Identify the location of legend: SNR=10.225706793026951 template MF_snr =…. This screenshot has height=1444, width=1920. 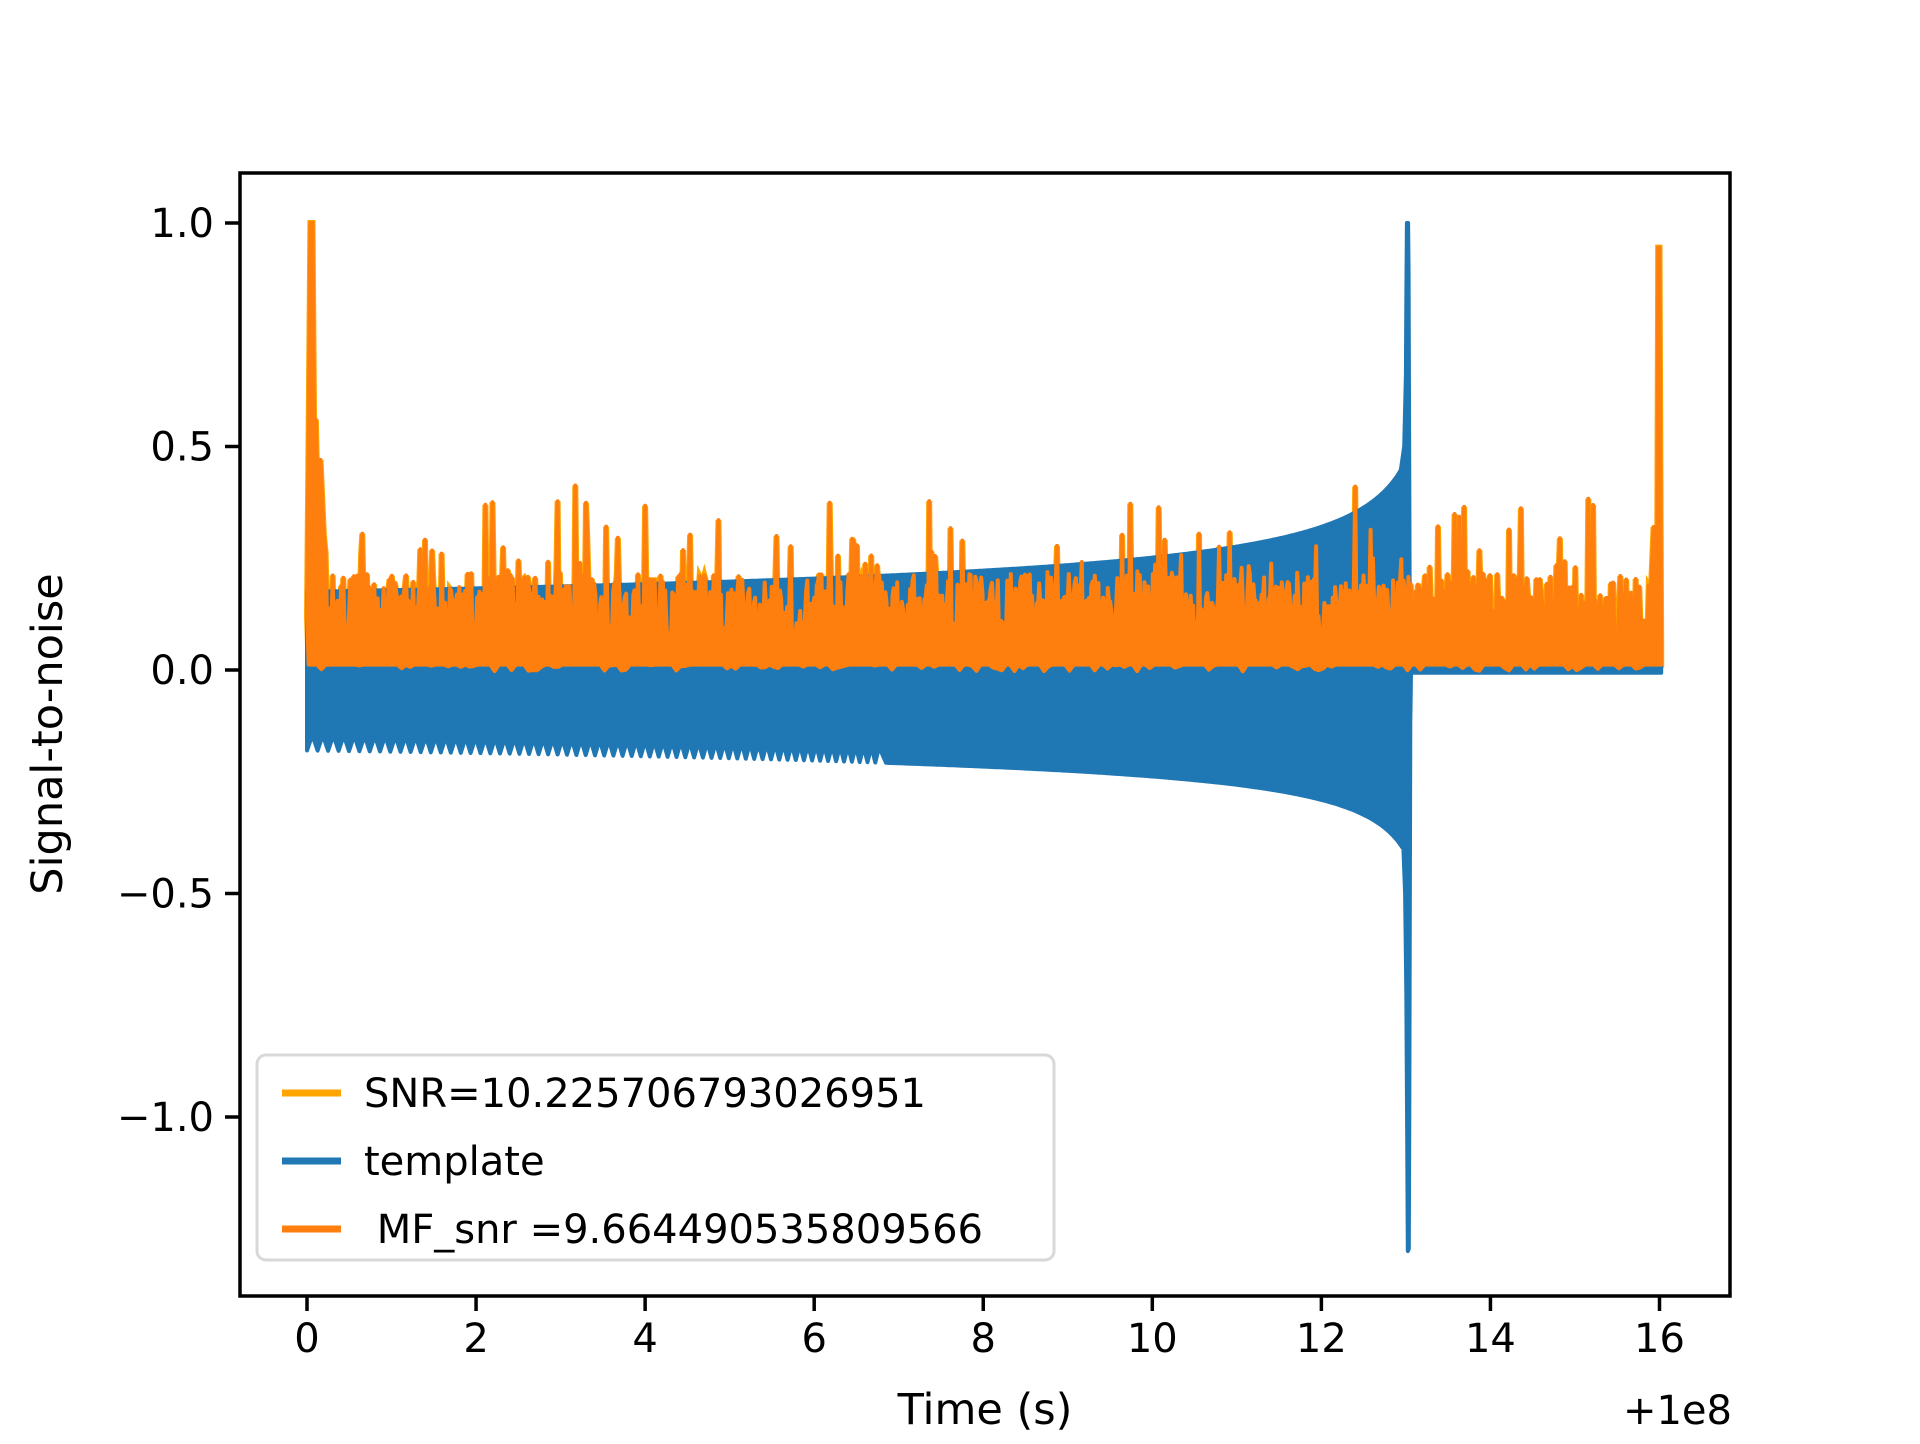
(655, 1157).